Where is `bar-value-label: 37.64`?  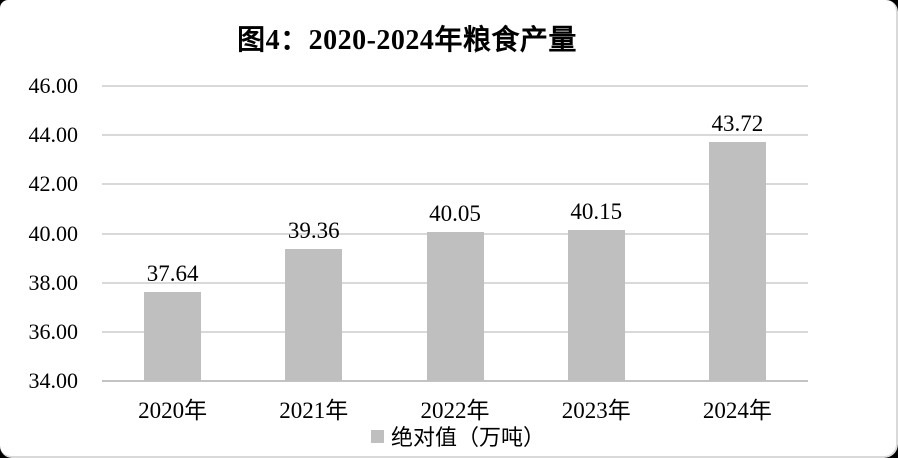
bar-value-label: 37.64 is located at coordinates (172, 273).